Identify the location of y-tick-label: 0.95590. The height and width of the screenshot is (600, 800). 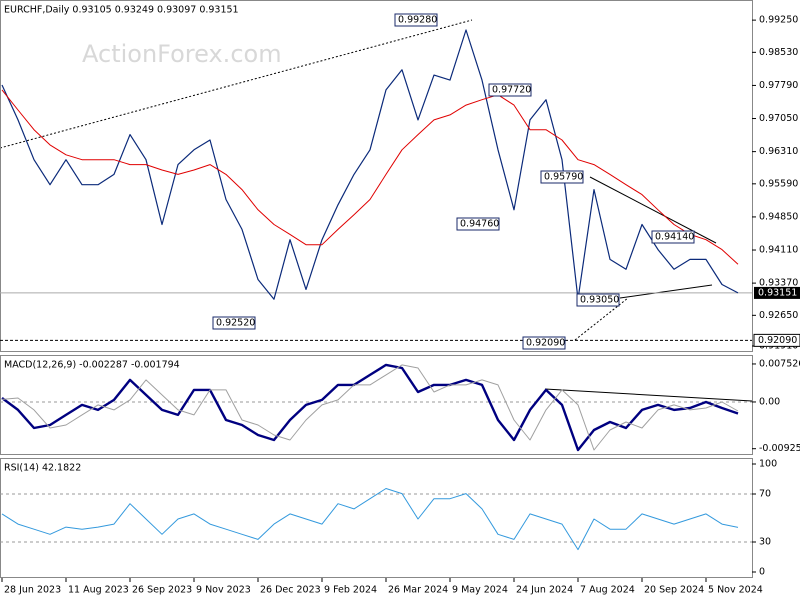
(778, 183).